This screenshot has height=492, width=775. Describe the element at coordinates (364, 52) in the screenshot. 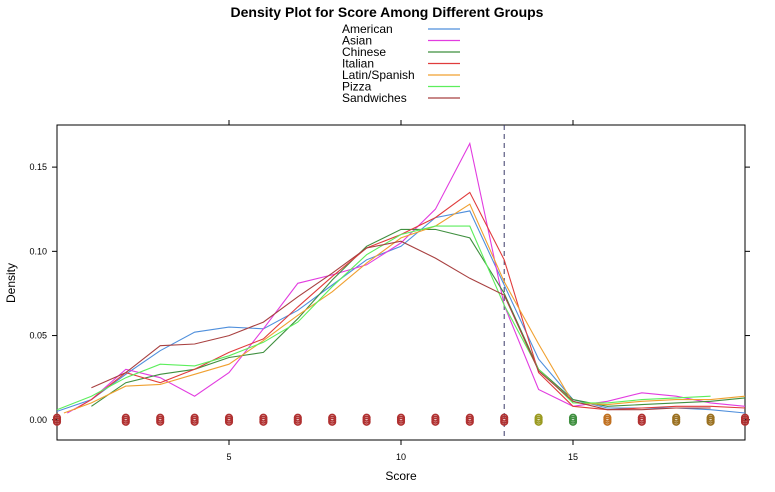

I see `legend-label: Chinese` at that location.